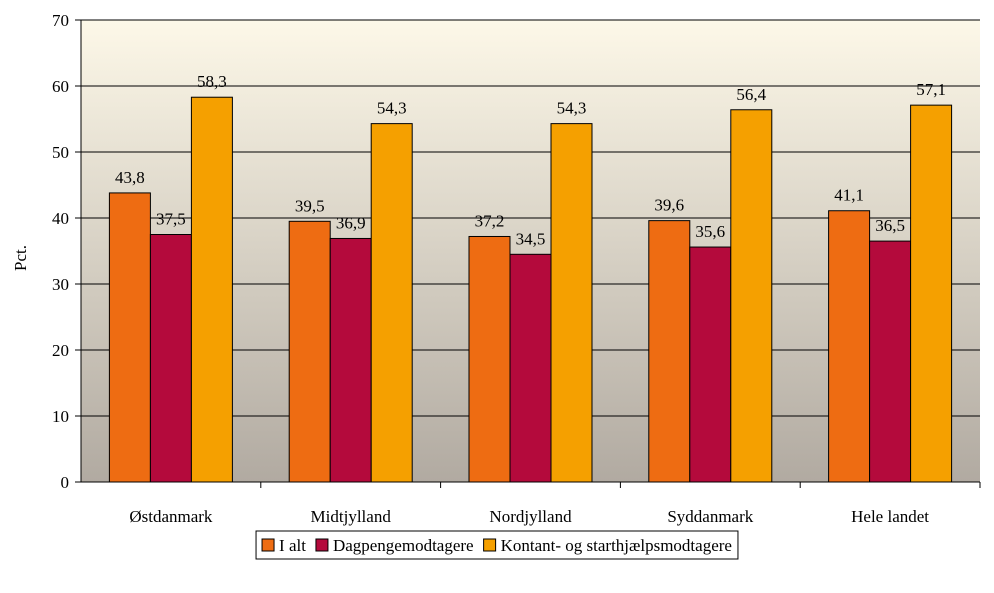 The image size is (994, 593). I want to click on data-label: 41,1, so click(849, 195).